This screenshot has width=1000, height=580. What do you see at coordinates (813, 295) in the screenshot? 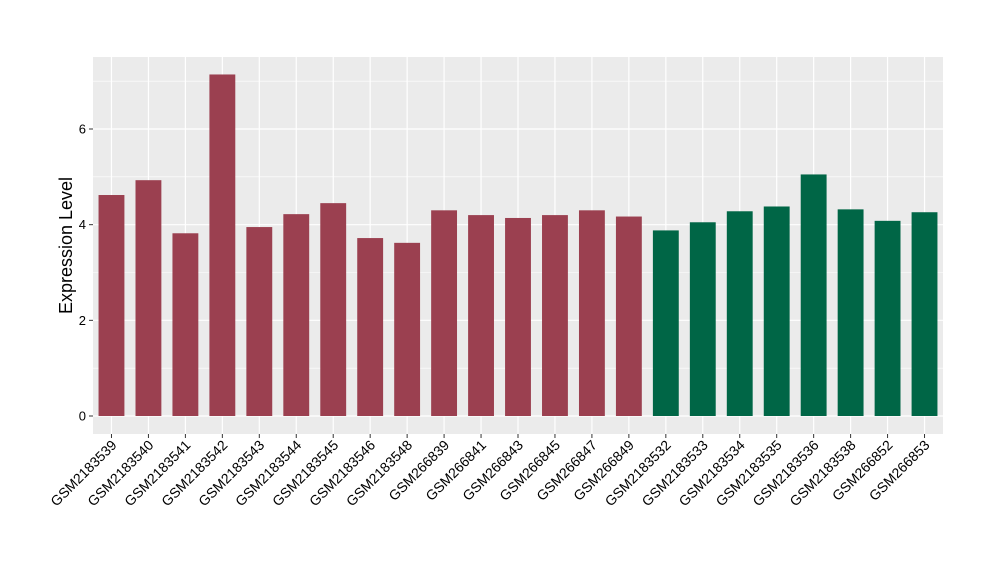
I see `bar-gsm2183536` at bounding box center [813, 295].